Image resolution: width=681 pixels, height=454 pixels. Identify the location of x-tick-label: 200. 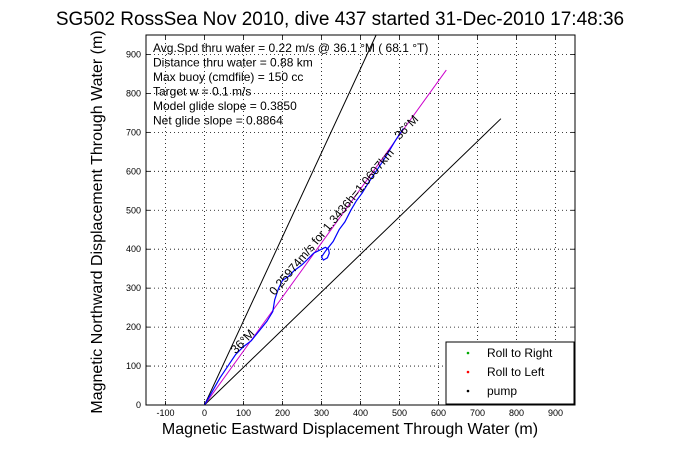
(282, 413).